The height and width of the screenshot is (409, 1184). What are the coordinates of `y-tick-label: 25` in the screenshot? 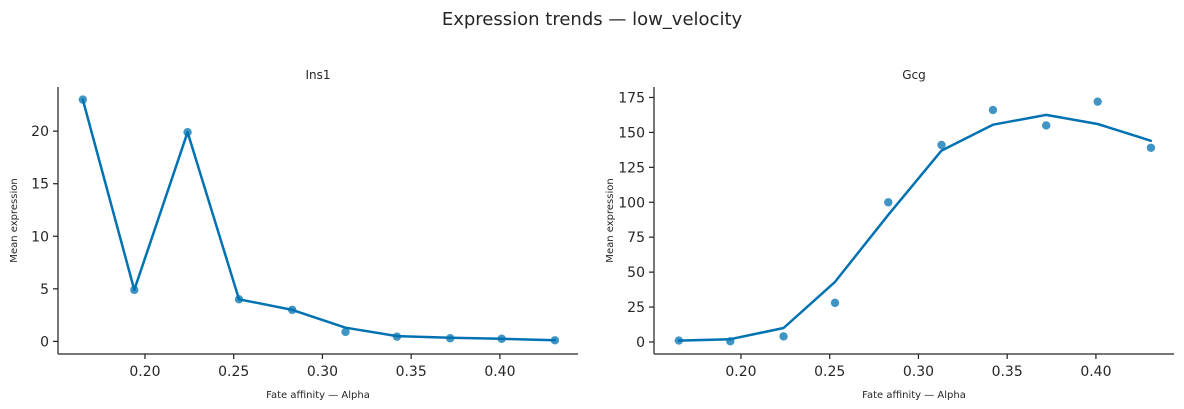 It's located at (636, 308).